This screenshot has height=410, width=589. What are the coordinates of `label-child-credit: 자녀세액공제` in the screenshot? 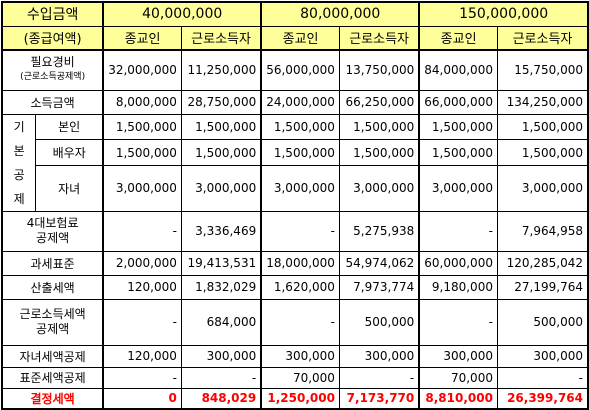 It's located at (52, 356).